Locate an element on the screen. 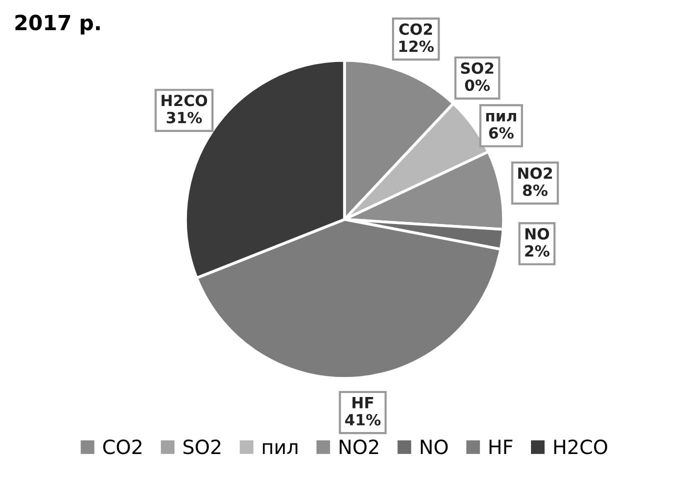 This screenshot has width=689, height=477. legend-label: NO is located at coordinates (434, 447).